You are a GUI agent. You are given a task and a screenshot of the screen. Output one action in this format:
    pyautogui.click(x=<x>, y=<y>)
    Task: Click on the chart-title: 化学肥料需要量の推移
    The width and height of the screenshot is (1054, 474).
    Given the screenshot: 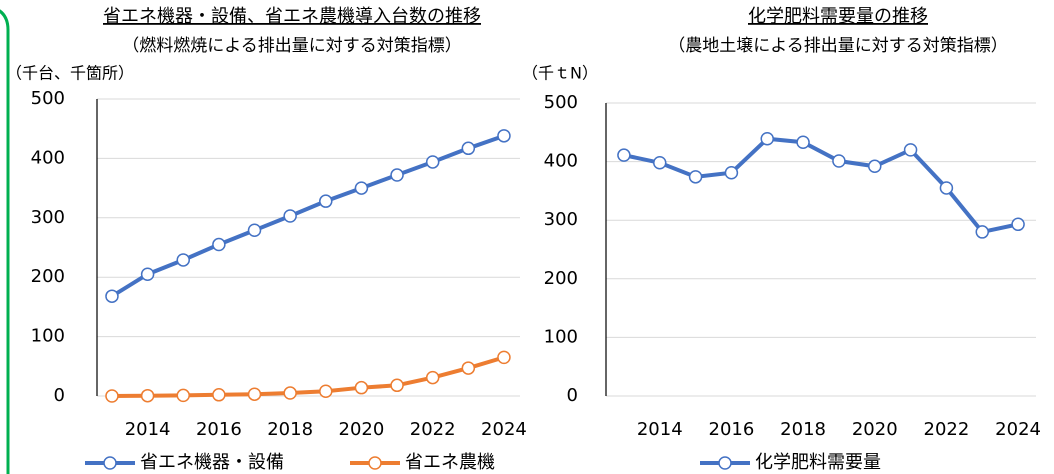 What is the action you would take?
    pyautogui.click(x=838, y=16)
    